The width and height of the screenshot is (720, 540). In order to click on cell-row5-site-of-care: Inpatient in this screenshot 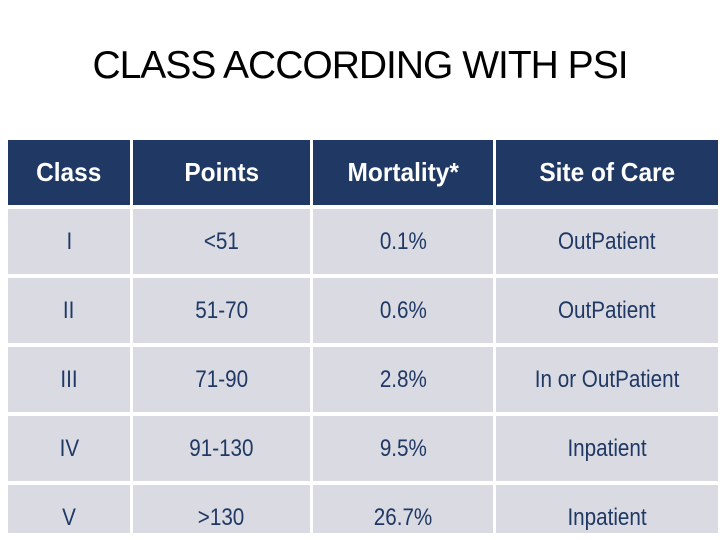, I will do `click(607, 509)`.